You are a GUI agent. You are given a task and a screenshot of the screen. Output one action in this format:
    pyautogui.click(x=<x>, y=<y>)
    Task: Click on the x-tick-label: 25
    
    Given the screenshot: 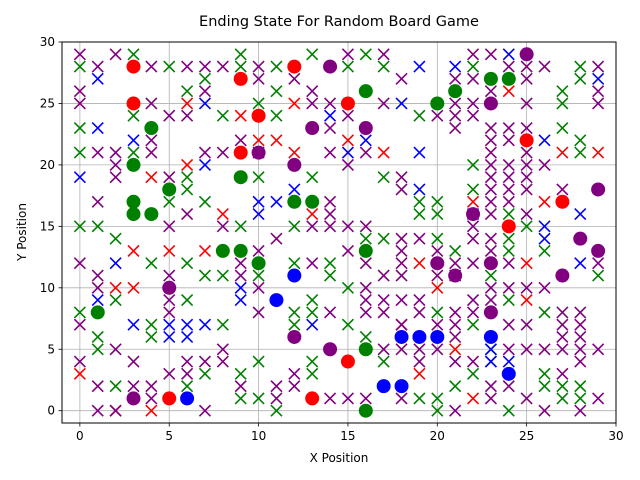 What is the action you would take?
    pyautogui.click(x=526, y=436)
    